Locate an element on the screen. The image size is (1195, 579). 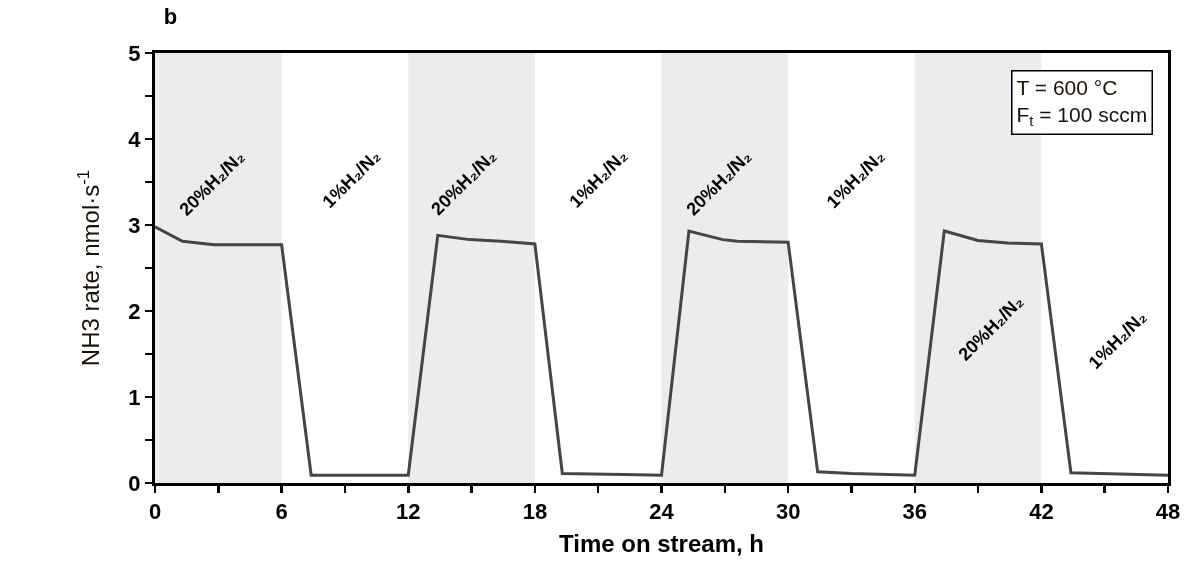
y-tick-label: 5 is located at coordinates (134, 53).